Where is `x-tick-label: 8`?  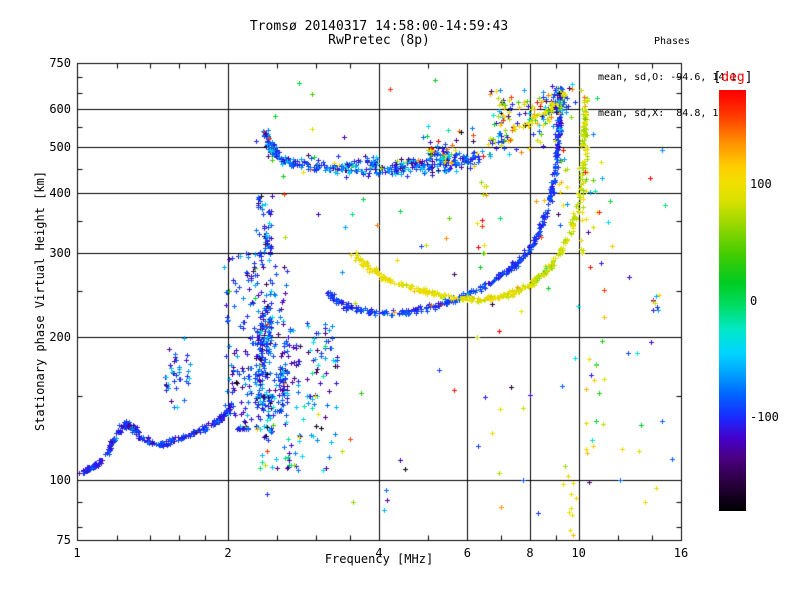
x-tick-label: 8 is located at coordinates (530, 553).